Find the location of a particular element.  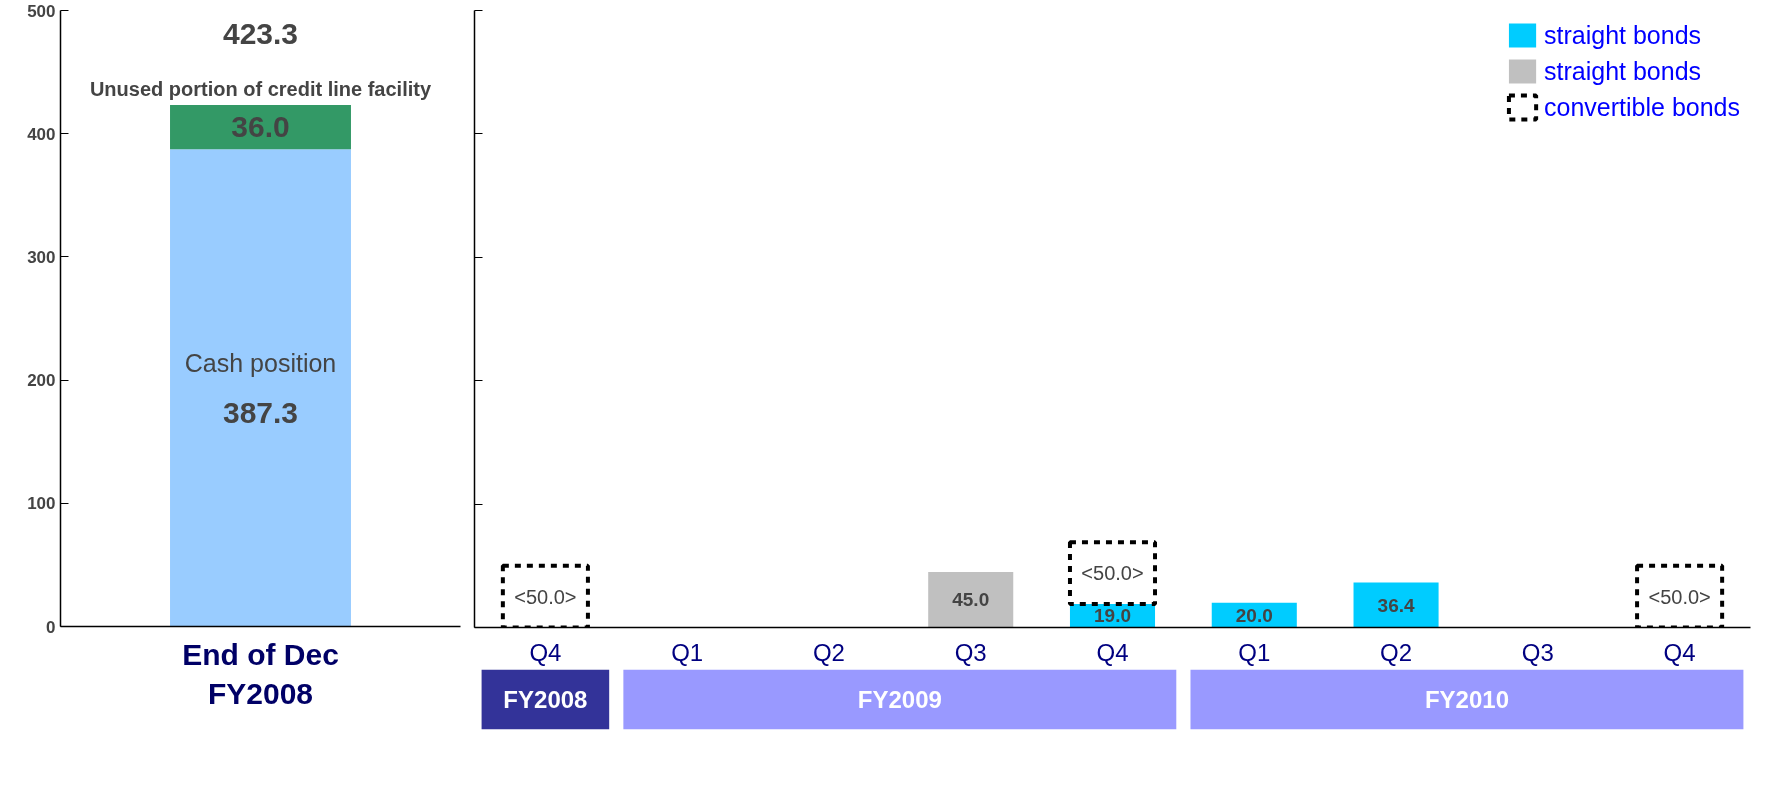

y-tick-label: 100 is located at coordinates (41, 504).